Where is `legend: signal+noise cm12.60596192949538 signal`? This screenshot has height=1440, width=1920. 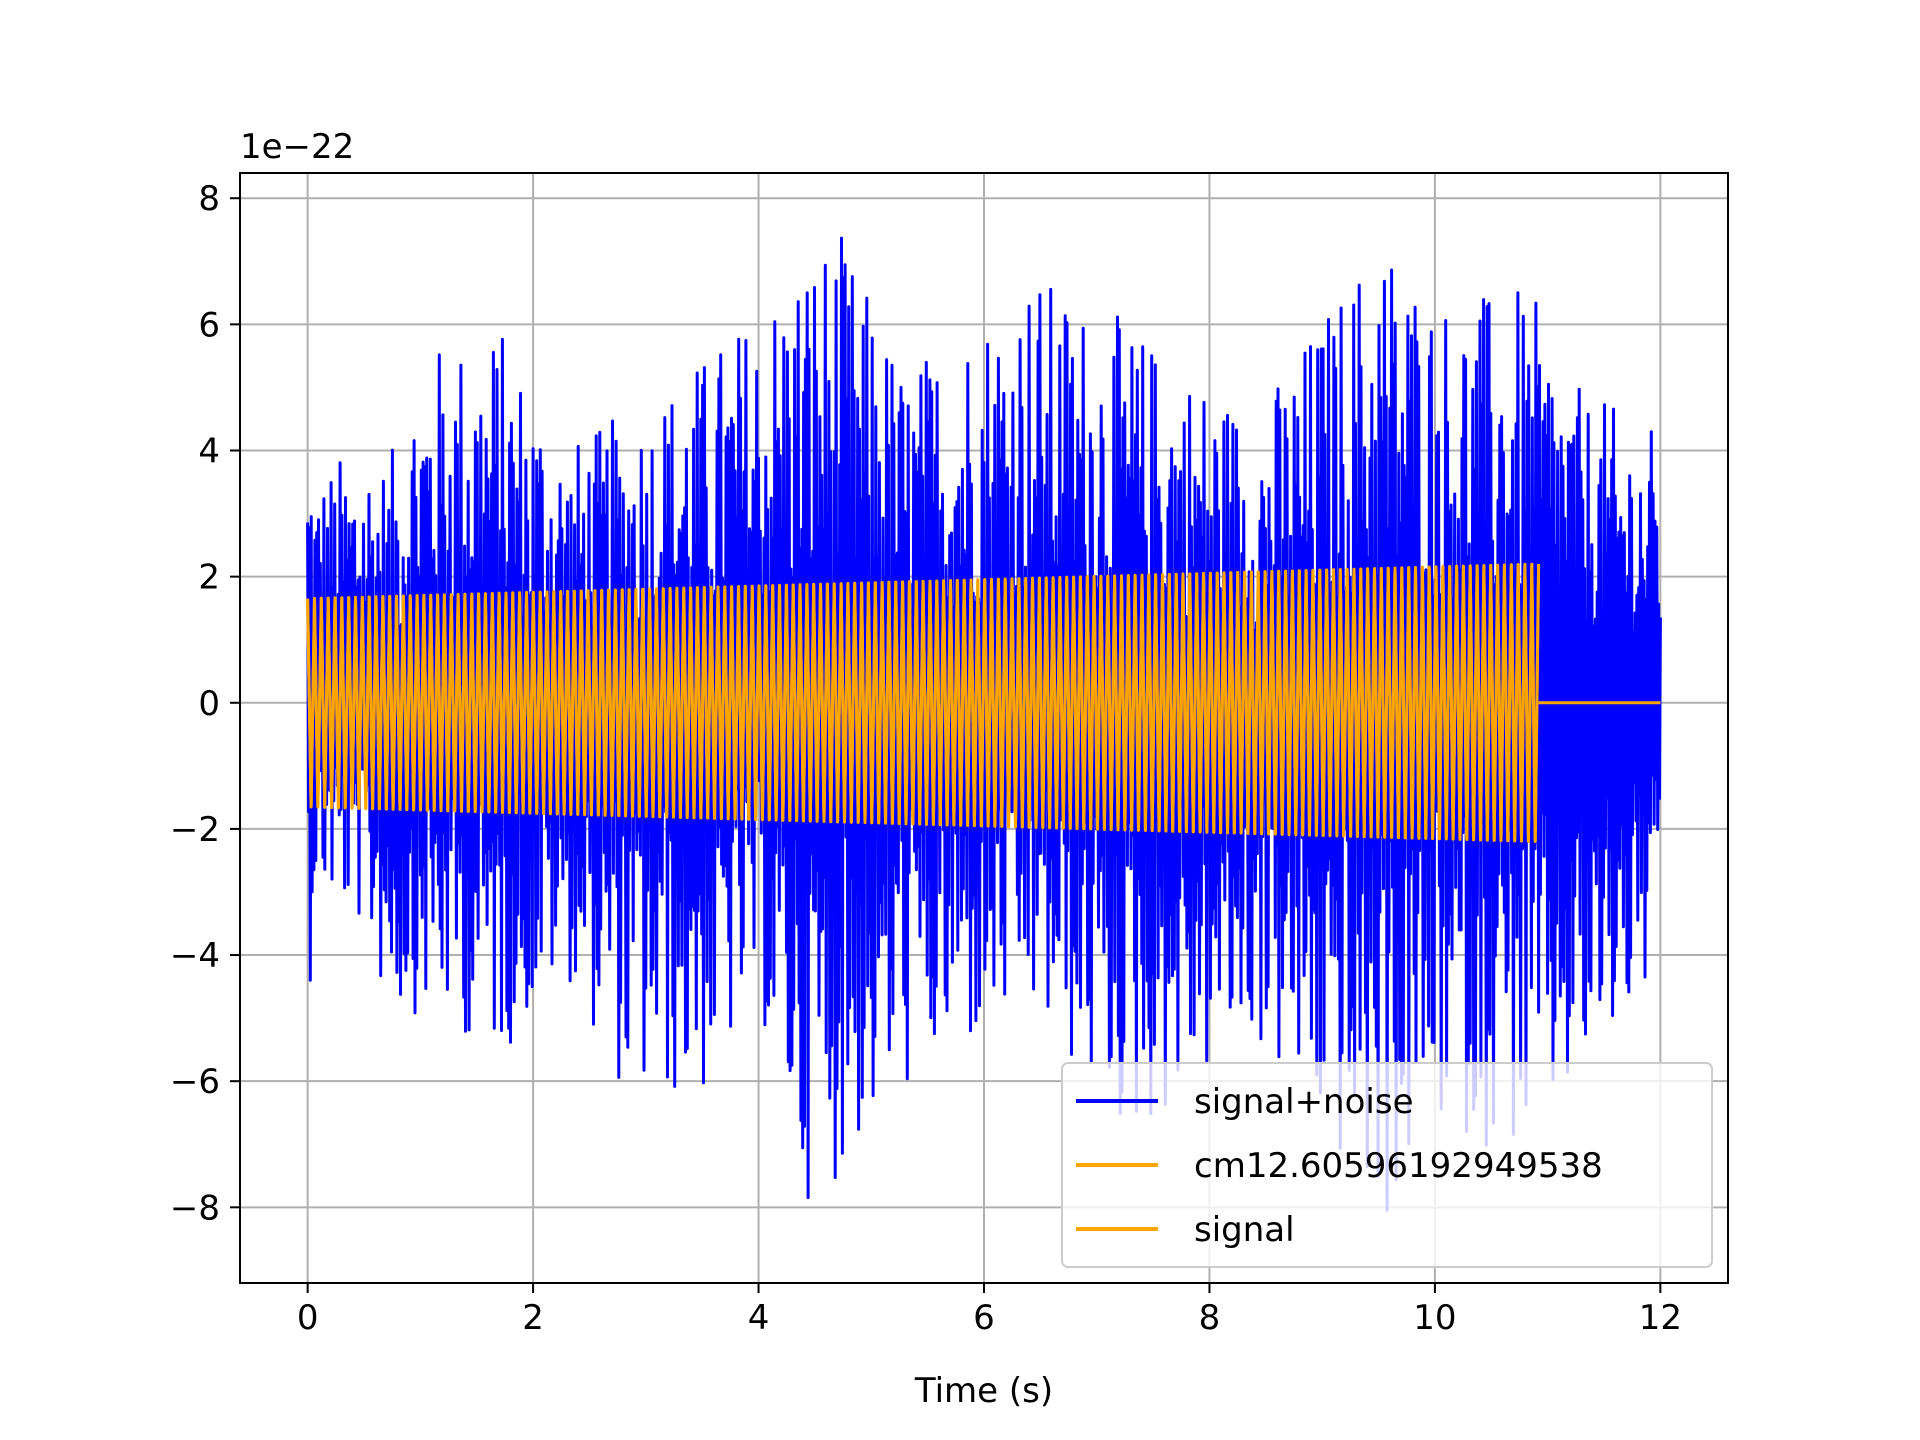
legend: signal+noise cm12.60596192949538 signal is located at coordinates (1387, 1165).